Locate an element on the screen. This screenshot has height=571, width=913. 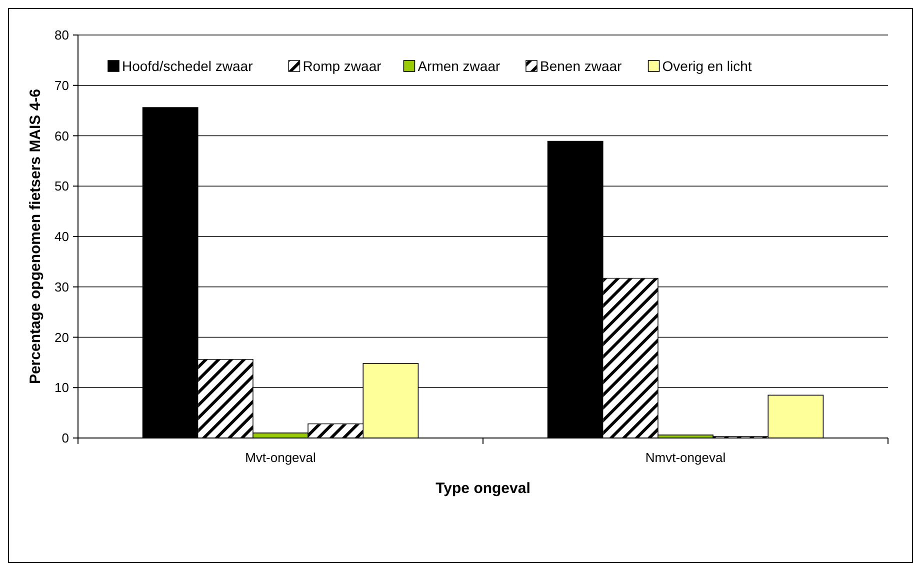
y-tick-label: 40 is located at coordinates (61, 236).